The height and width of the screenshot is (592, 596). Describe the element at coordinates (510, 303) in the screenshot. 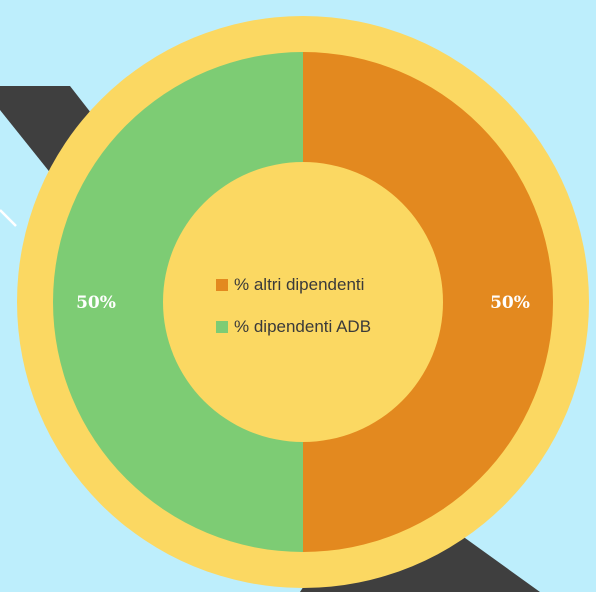

I see `data-label-0: 50%` at that location.